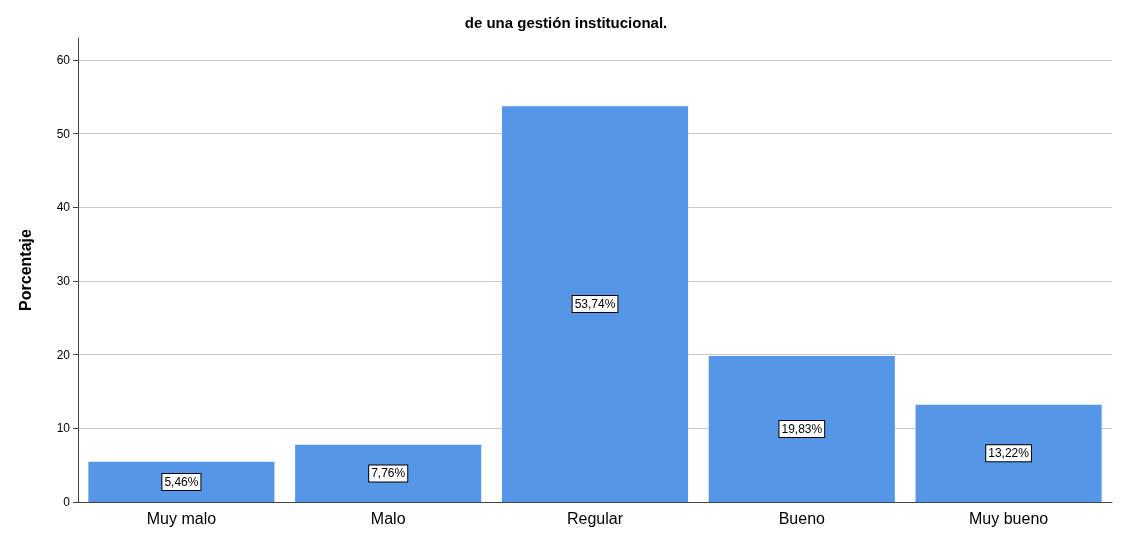 The height and width of the screenshot is (542, 1132). Describe the element at coordinates (63, 428) in the screenshot. I see `y-tick-label: 10` at that location.